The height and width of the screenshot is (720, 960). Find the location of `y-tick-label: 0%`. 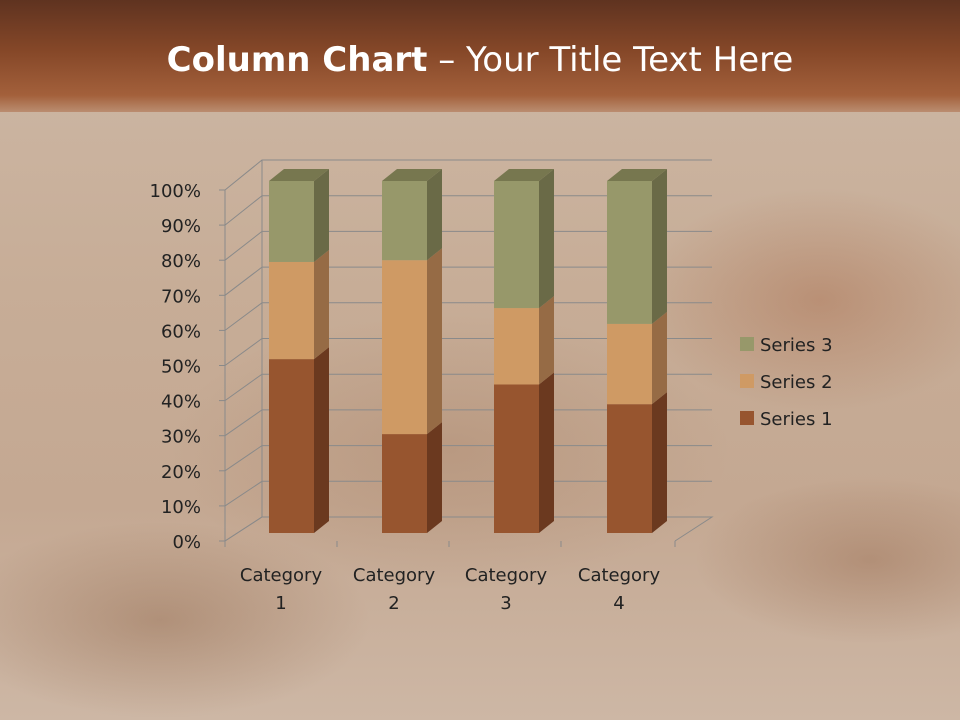

y-tick-label: 0% is located at coordinates (186, 542).